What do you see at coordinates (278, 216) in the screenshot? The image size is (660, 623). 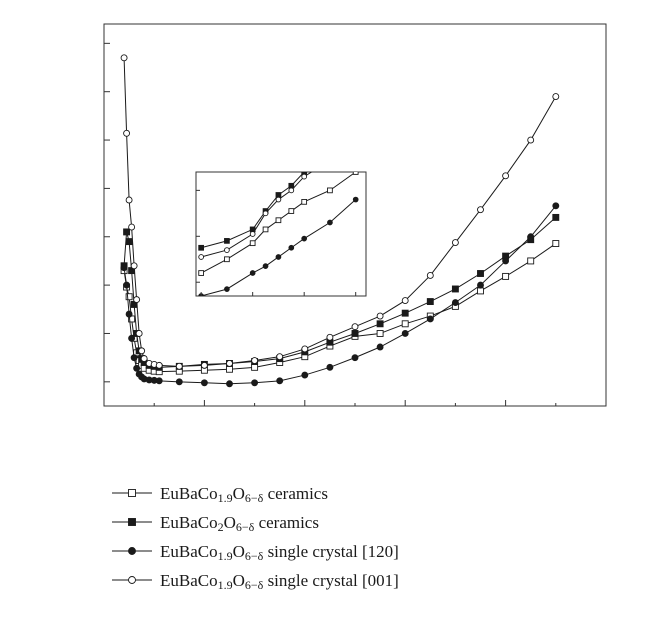 I see `inset-series-group` at bounding box center [278, 216].